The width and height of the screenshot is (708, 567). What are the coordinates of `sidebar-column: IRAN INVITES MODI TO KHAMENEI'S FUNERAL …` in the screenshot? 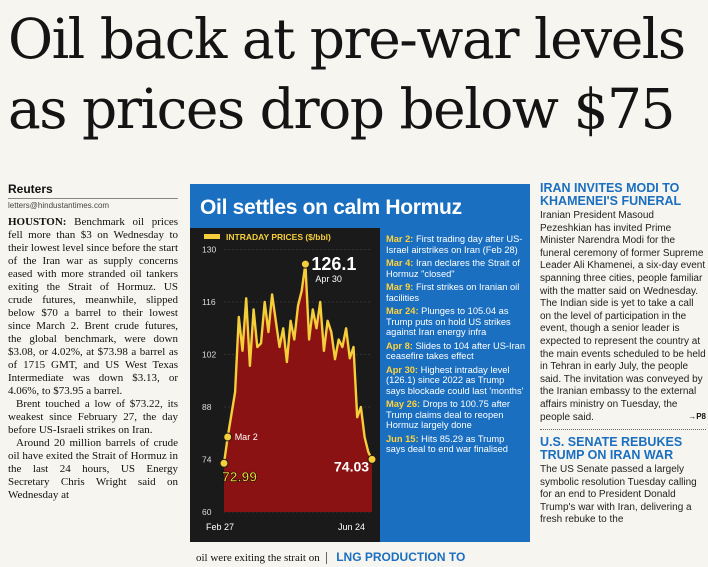 It's located at (623, 354).